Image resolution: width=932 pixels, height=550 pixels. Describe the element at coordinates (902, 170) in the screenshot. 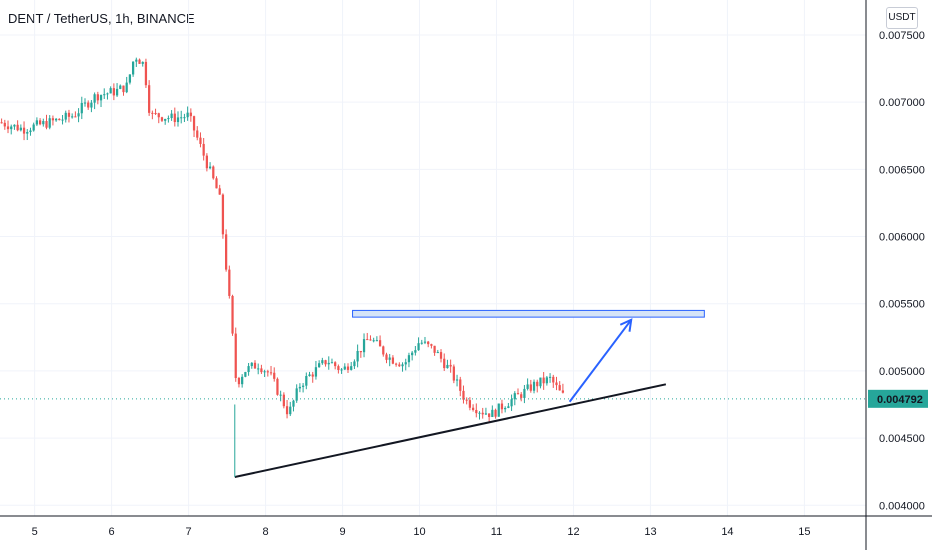

I see `y-tick-label: 0.006500` at that location.